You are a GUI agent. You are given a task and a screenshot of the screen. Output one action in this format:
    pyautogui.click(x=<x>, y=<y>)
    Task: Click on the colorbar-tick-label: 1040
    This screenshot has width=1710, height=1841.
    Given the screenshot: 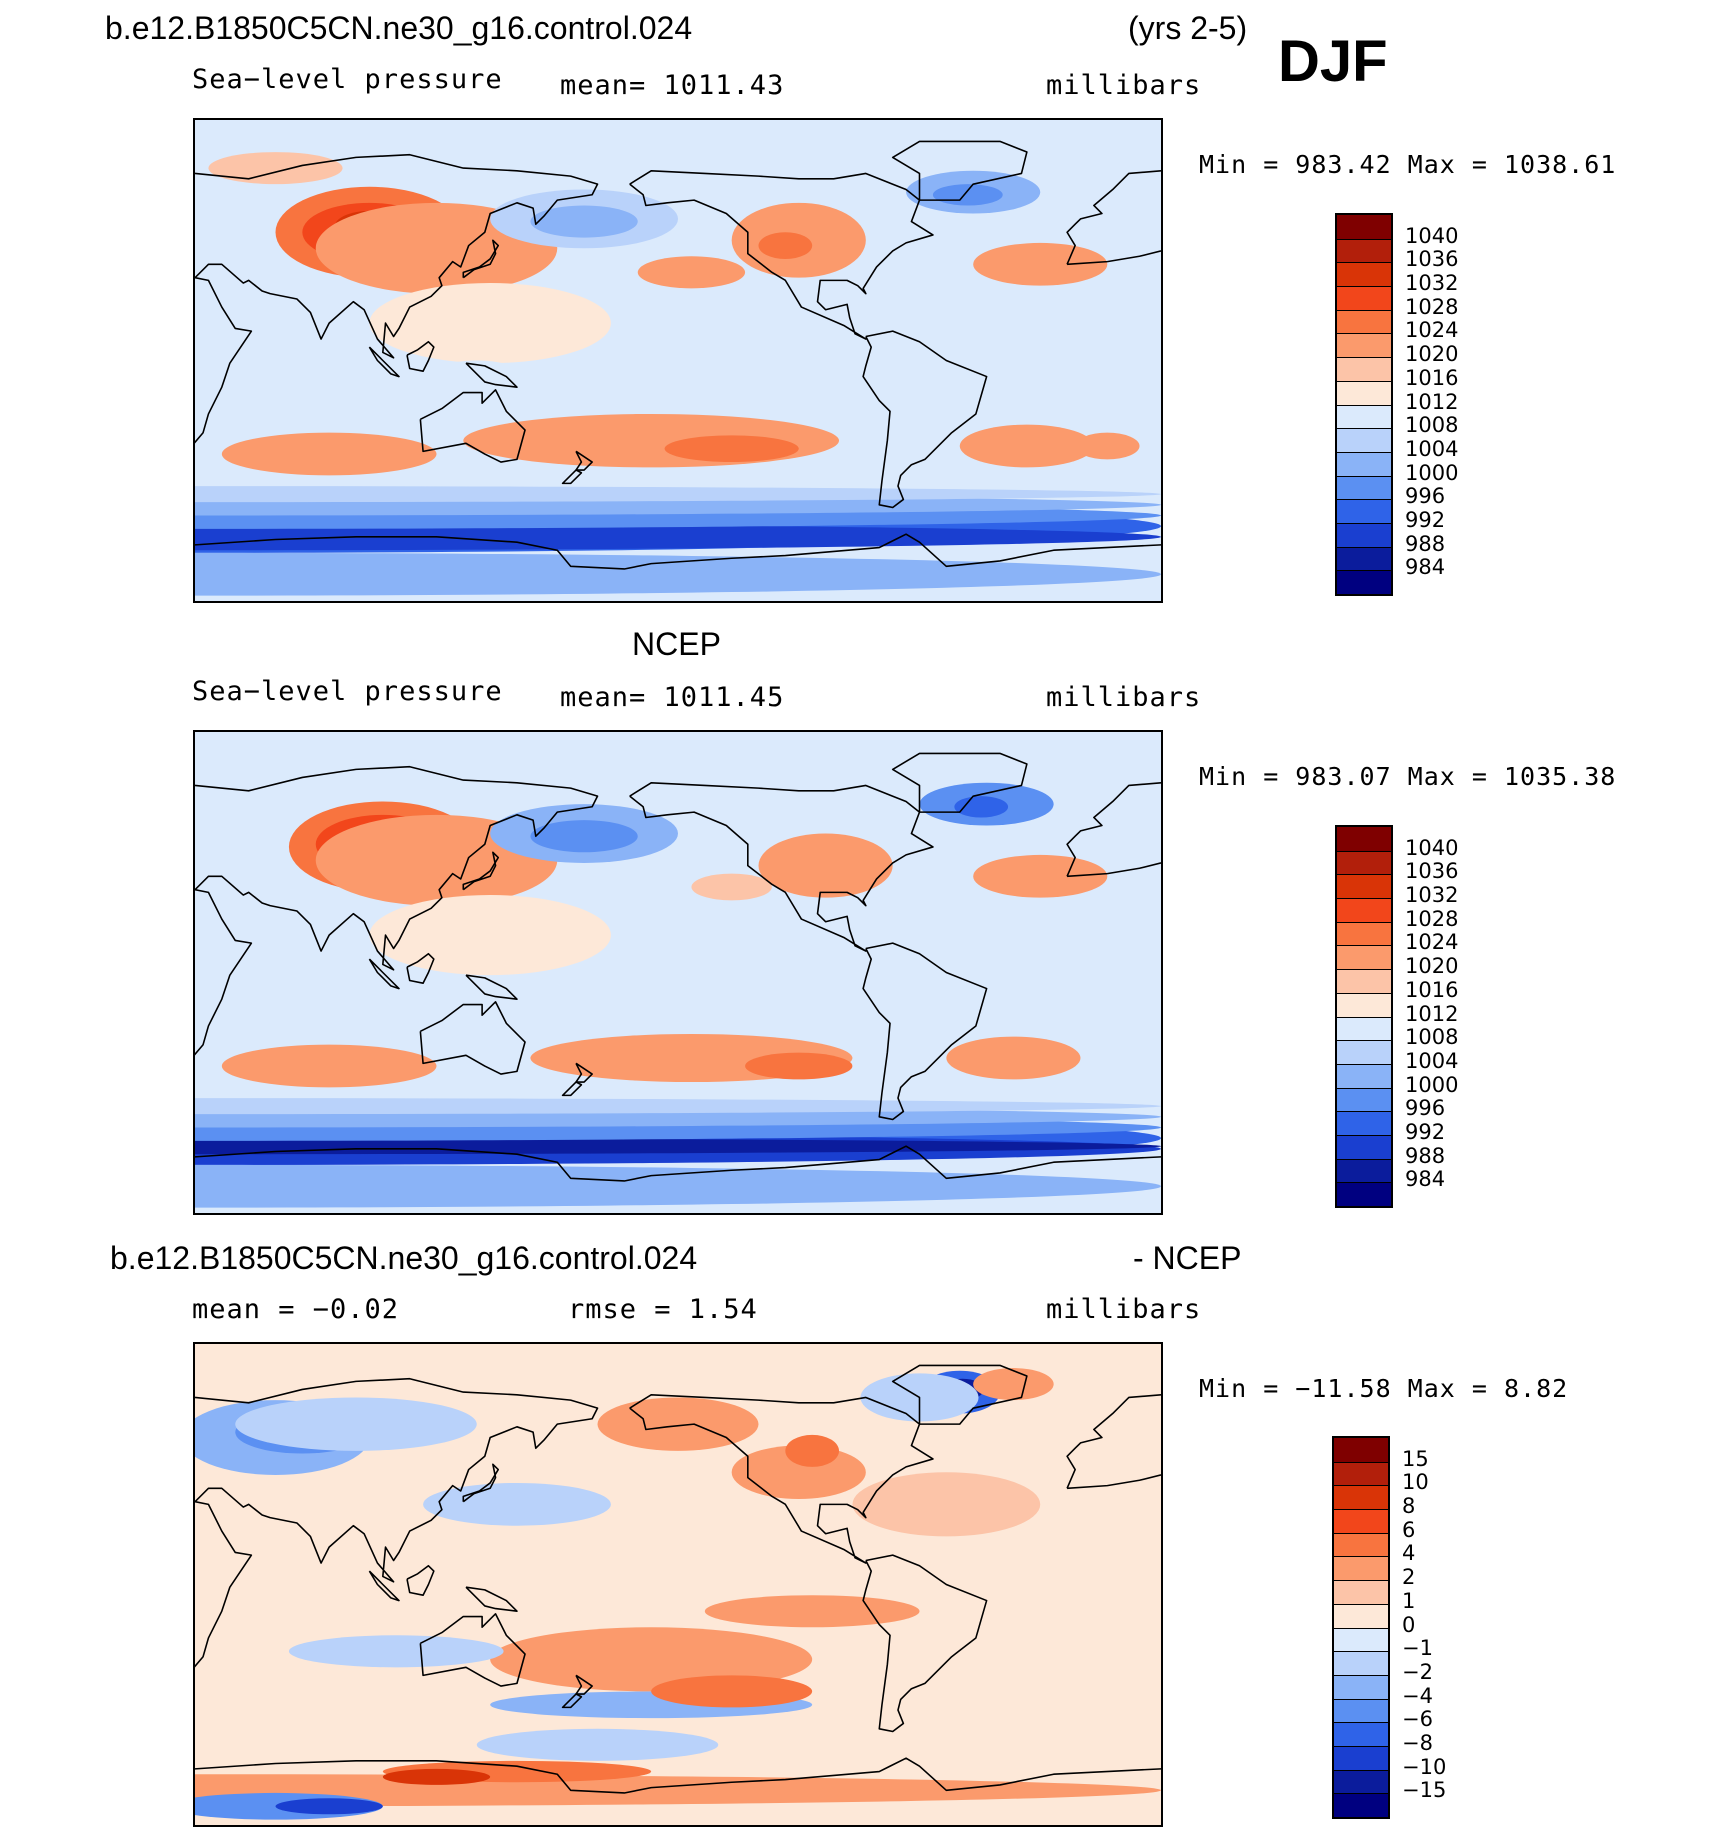 What is the action you would take?
    pyautogui.click(x=1432, y=847)
    